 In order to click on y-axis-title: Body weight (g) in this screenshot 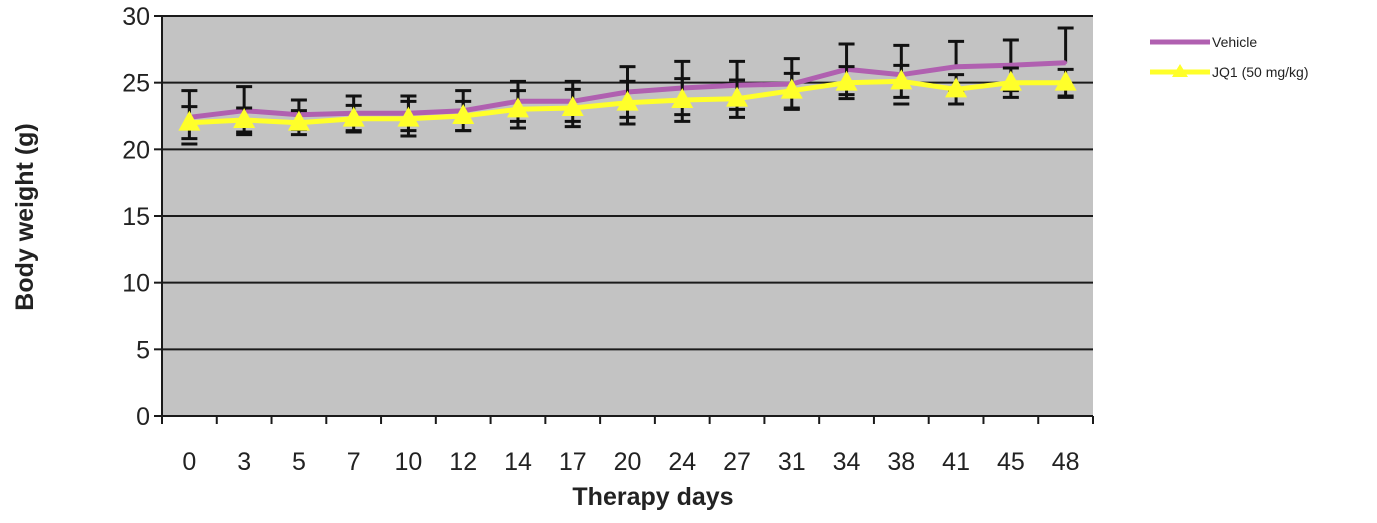, I will do `click(25, 216)`.